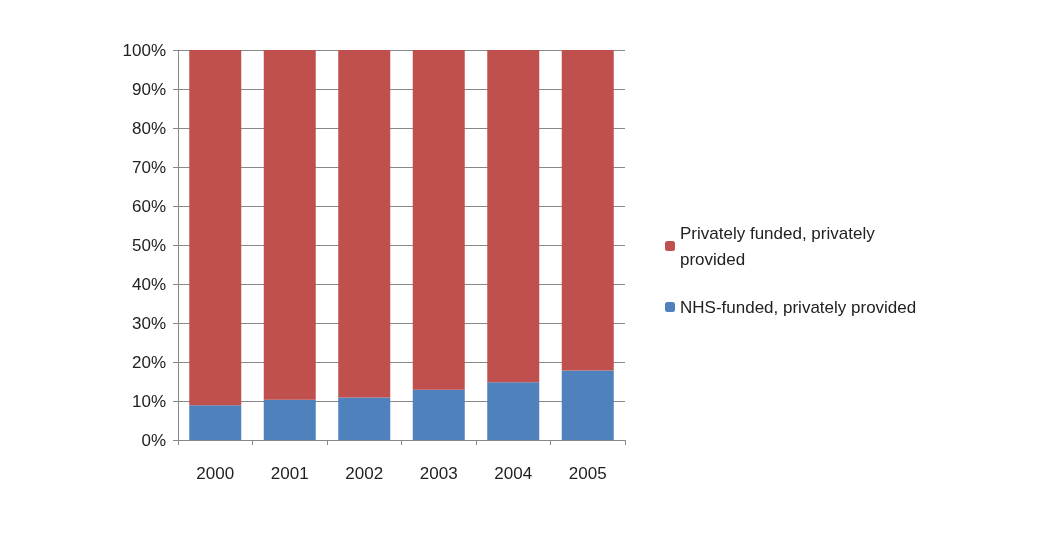 The height and width of the screenshot is (540, 1048). Describe the element at coordinates (144, 50) in the screenshot. I see `y-tick-label: 100%` at that location.